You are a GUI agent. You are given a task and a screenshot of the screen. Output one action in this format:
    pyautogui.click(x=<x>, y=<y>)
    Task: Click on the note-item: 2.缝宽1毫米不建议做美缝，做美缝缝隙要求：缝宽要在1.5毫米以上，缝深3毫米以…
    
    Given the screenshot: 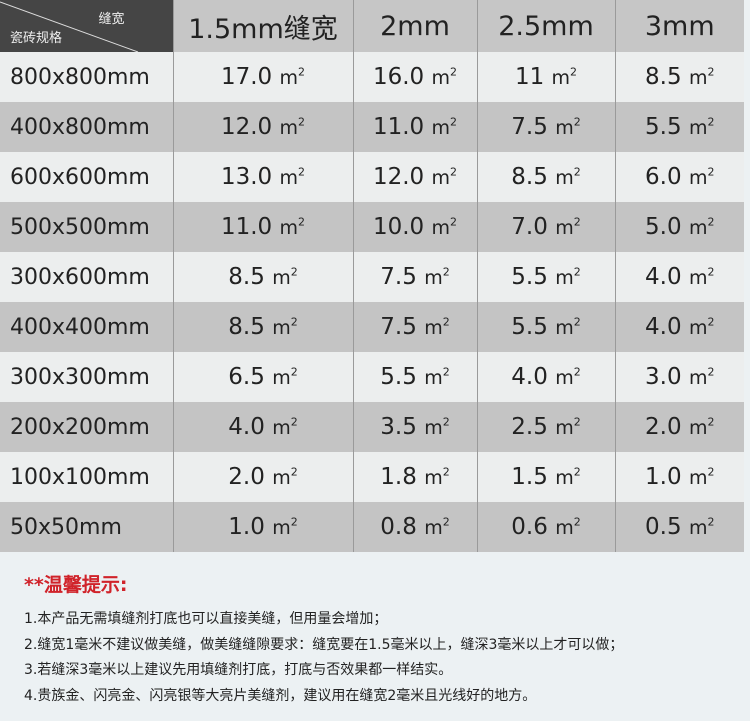 What is the action you would take?
    pyautogui.click(x=324, y=644)
    